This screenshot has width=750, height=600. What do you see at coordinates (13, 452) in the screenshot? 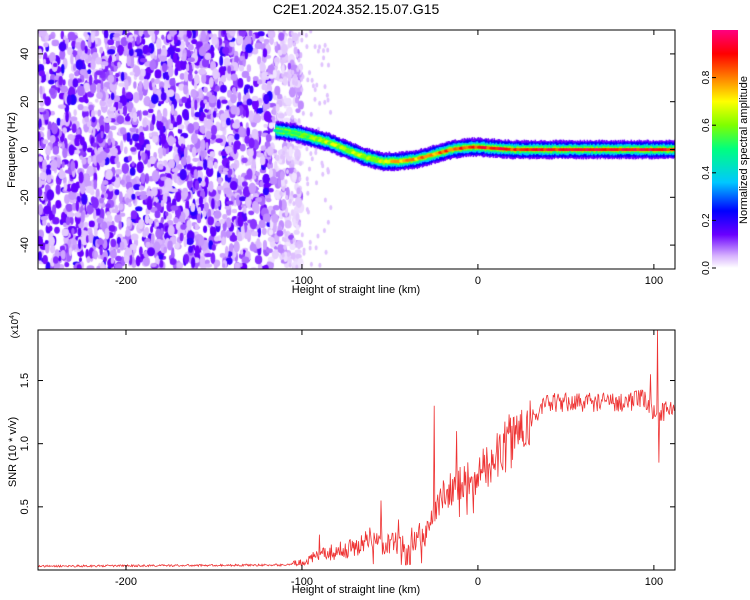
I see `snr-y-label: SNR (10 * v/v)` at bounding box center [13, 452].